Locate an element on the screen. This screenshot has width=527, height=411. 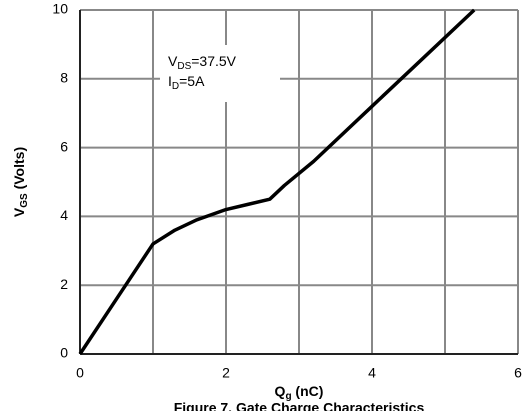
annotation-sub: D is located at coordinates (175, 86).